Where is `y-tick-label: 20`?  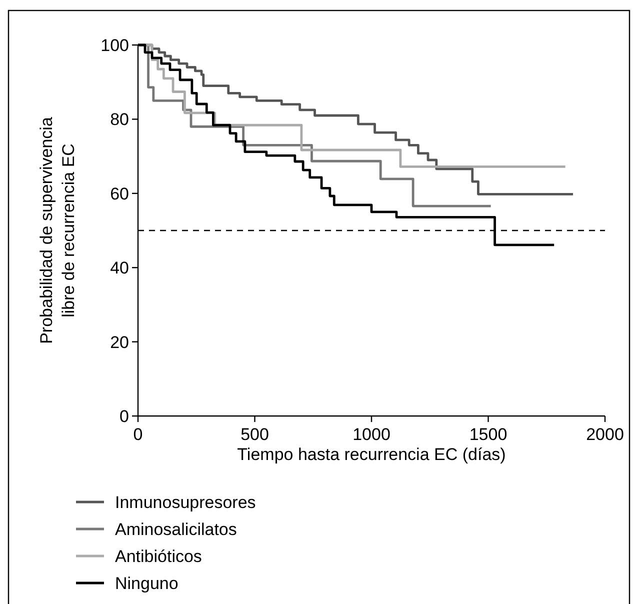
y-tick-label: 20 is located at coordinates (119, 342).